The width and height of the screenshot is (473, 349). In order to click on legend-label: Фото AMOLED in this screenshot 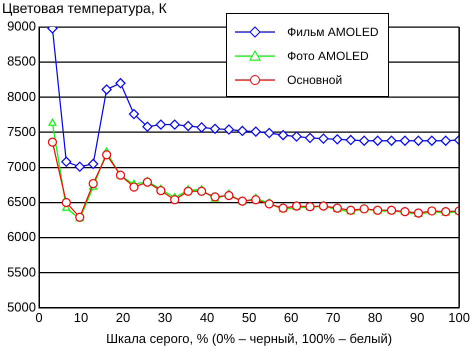, I will do `click(328, 56)`.